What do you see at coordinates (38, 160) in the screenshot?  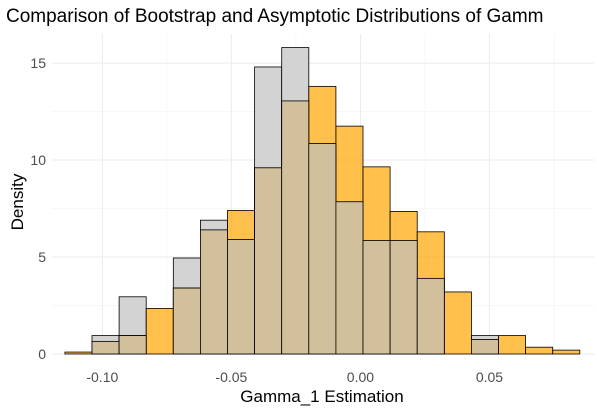 I see `y-tick-label: 10` at bounding box center [38, 160].